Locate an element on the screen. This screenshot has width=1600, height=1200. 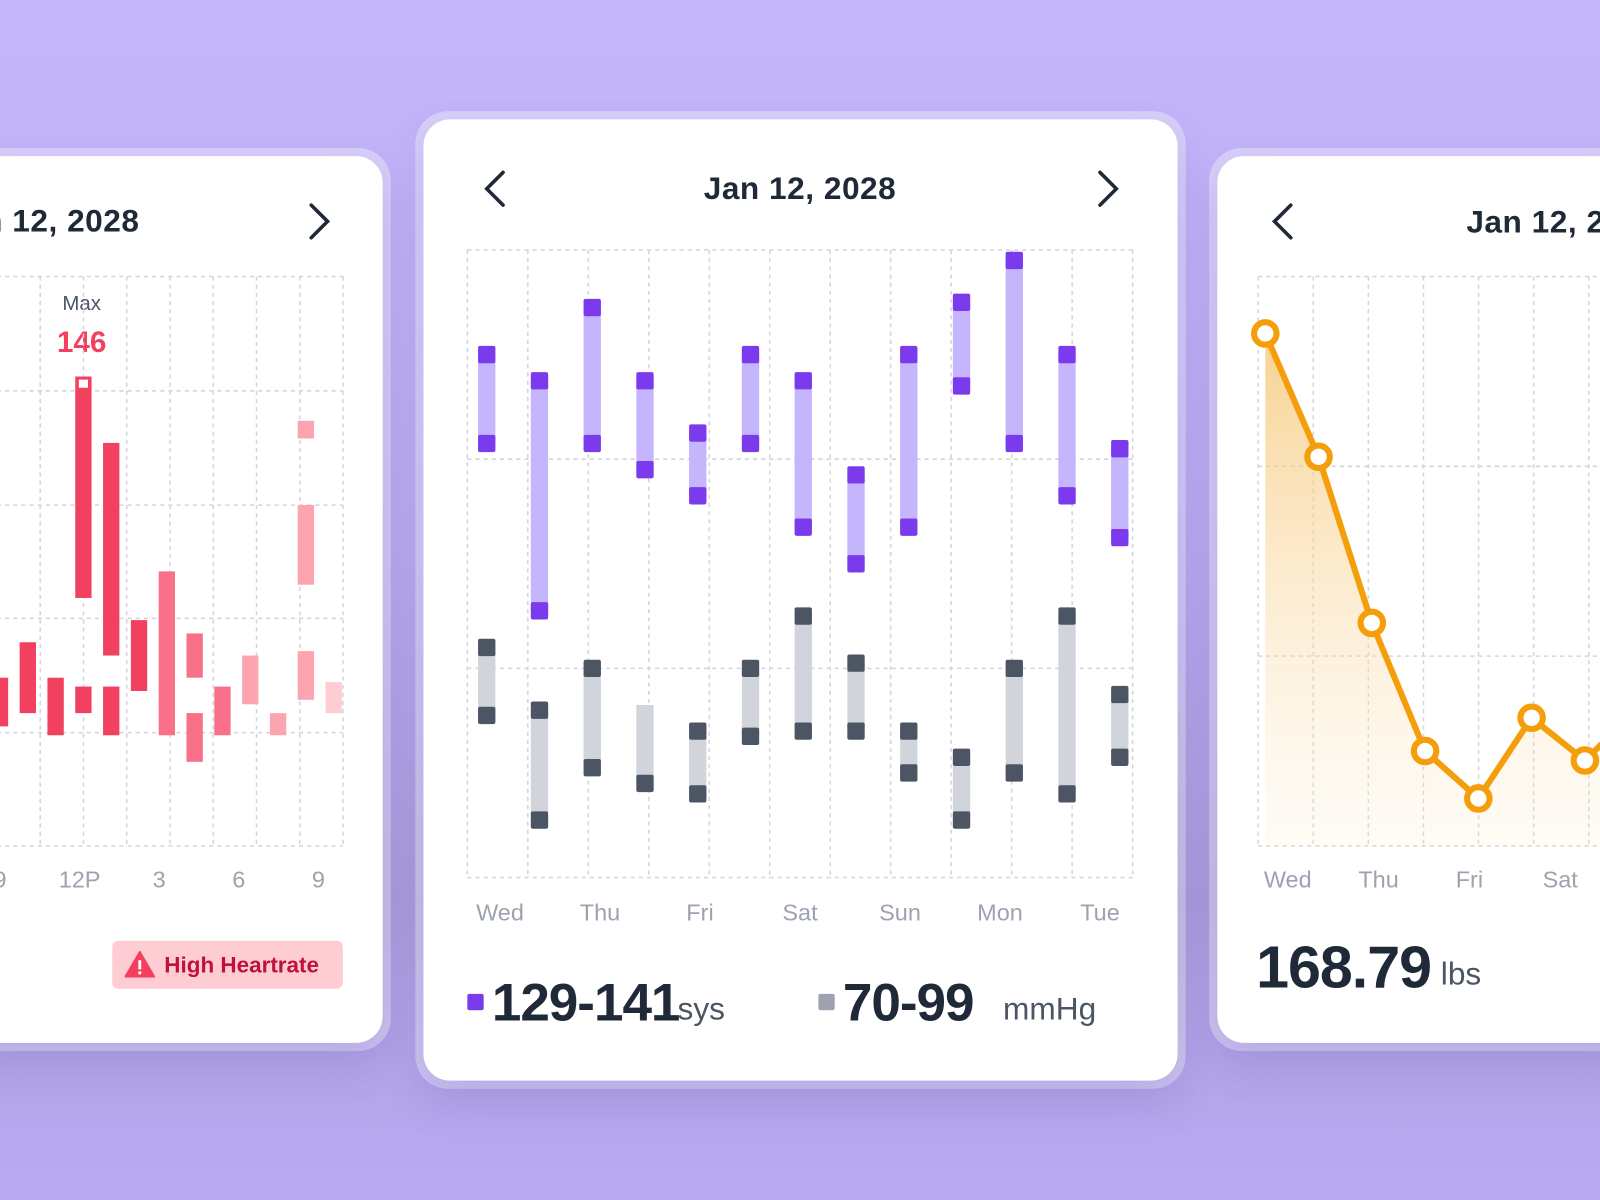
weight-value: 168.79 is located at coordinates (1344, 968).